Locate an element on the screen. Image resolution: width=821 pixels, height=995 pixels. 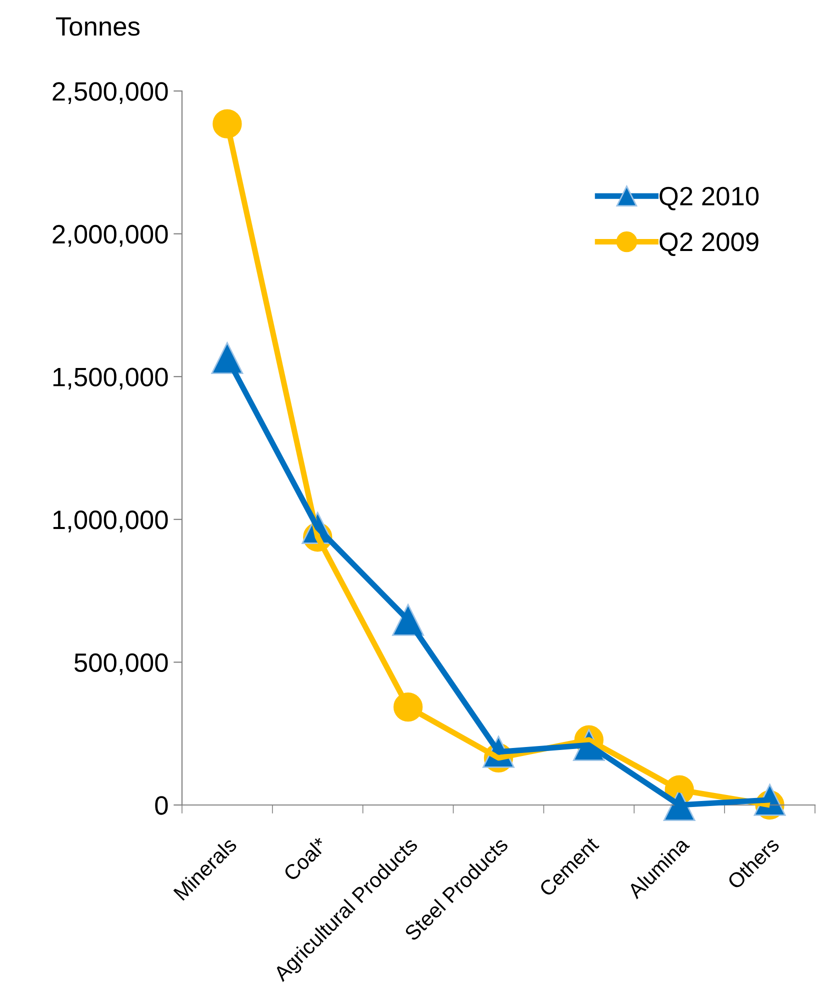
y-tick-label: 2,500,000 is located at coordinates (110, 93).